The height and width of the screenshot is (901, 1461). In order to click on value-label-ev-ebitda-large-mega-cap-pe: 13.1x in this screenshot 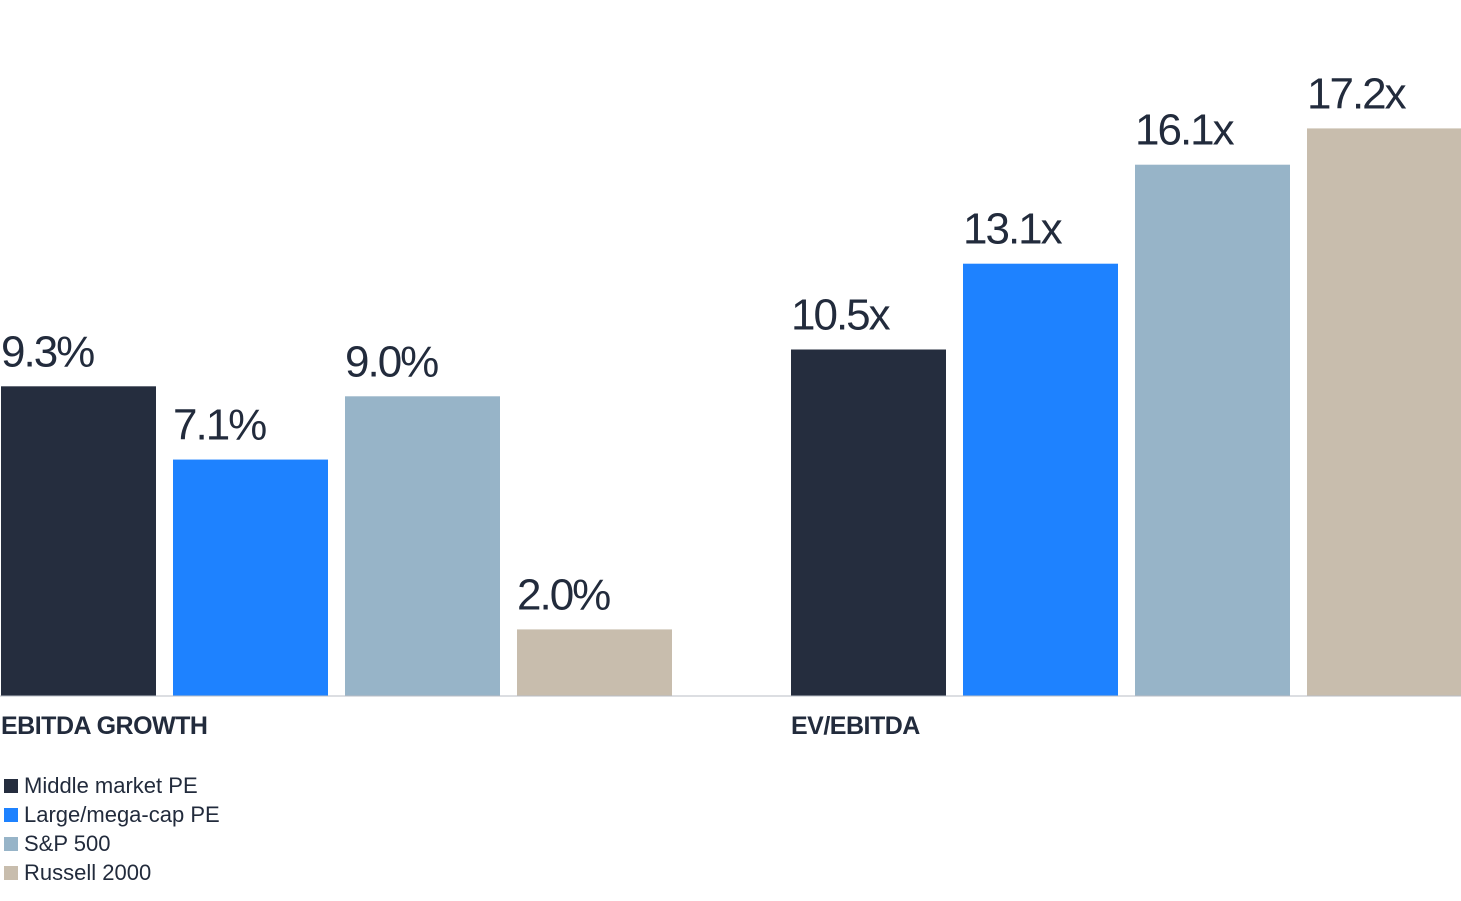, I will do `click(1013, 229)`.